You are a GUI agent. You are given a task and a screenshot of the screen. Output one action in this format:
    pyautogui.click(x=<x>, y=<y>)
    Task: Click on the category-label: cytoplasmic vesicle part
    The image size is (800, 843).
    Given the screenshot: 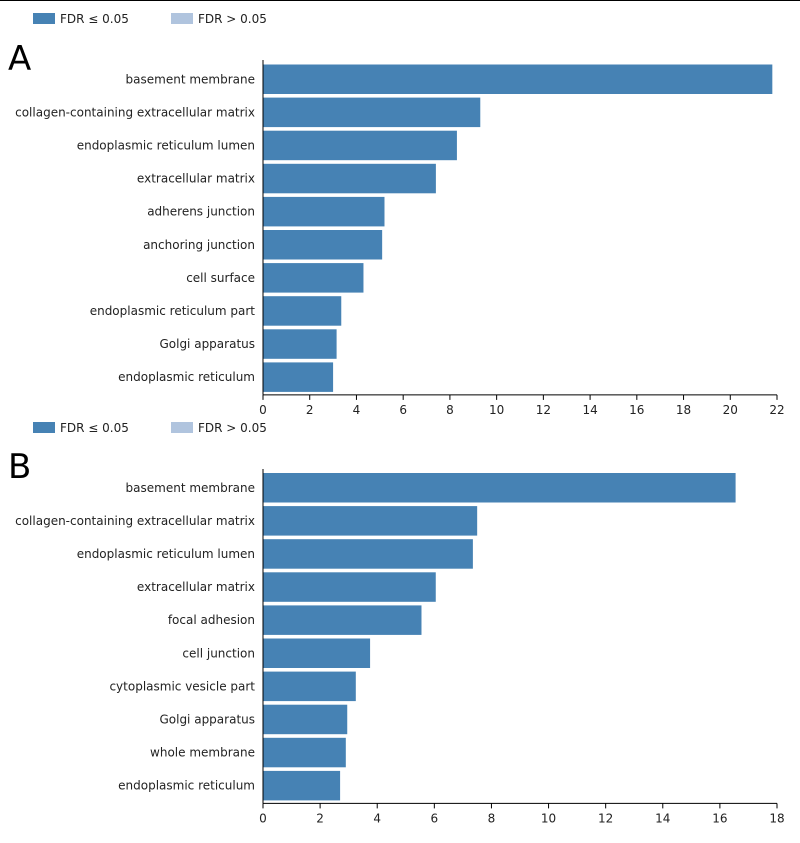 What is the action you would take?
    pyautogui.click(x=182, y=686)
    